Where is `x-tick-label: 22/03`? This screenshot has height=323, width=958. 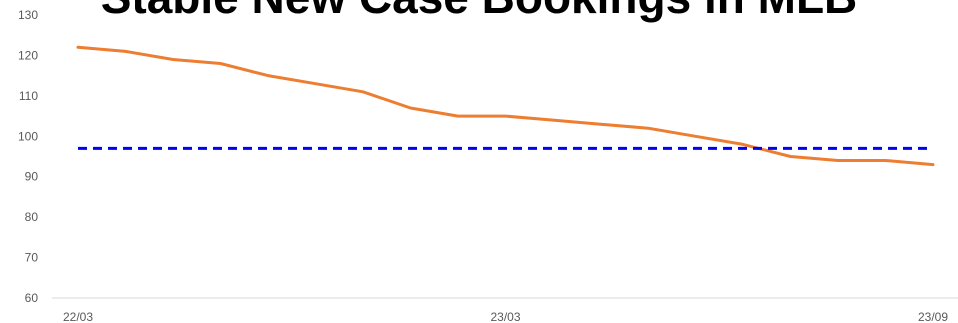 x-tick-label: 22/03 is located at coordinates (78, 316).